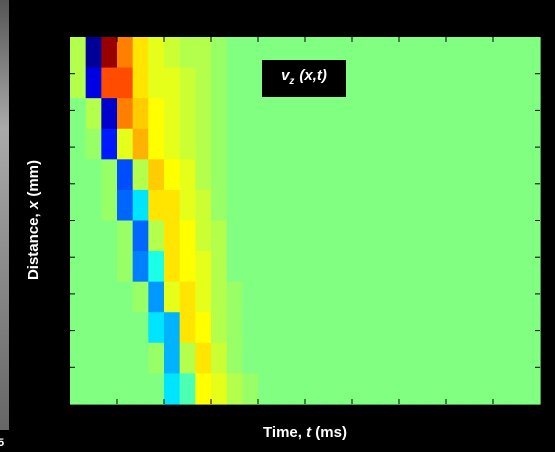  What do you see at coordinates (304, 78) in the screenshot?
I see `title-box` at bounding box center [304, 78].